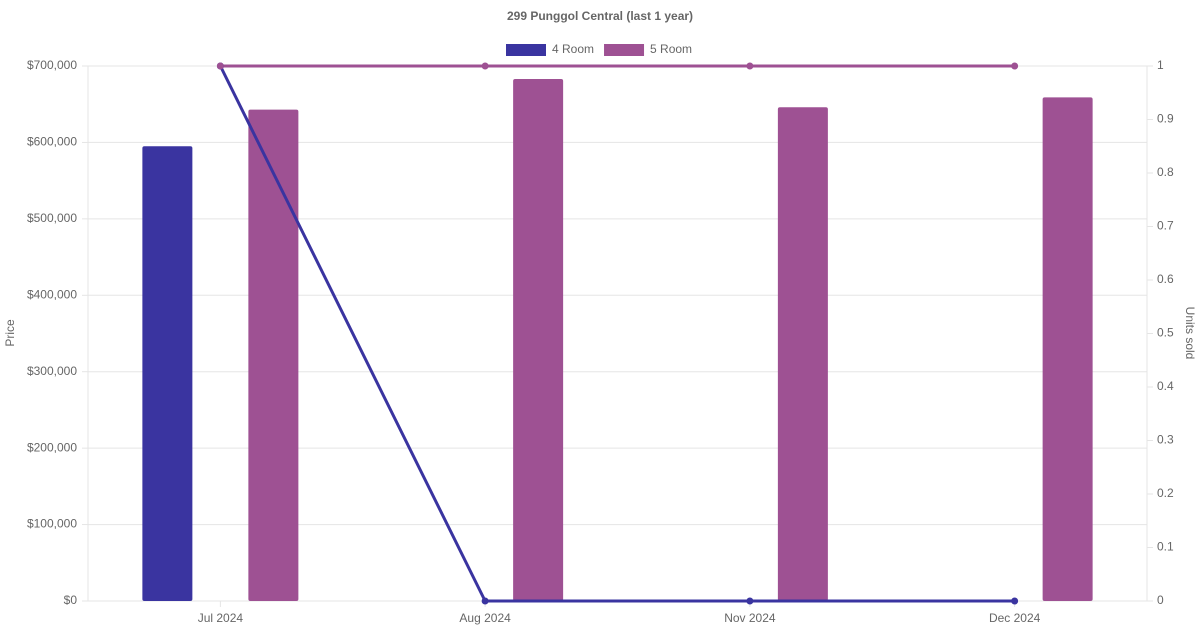 This screenshot has height=630, width=1200. Describe the element at coordinates (1165, 119) in the screenshot. I see `y2-tick-label: 0.9` at that location.